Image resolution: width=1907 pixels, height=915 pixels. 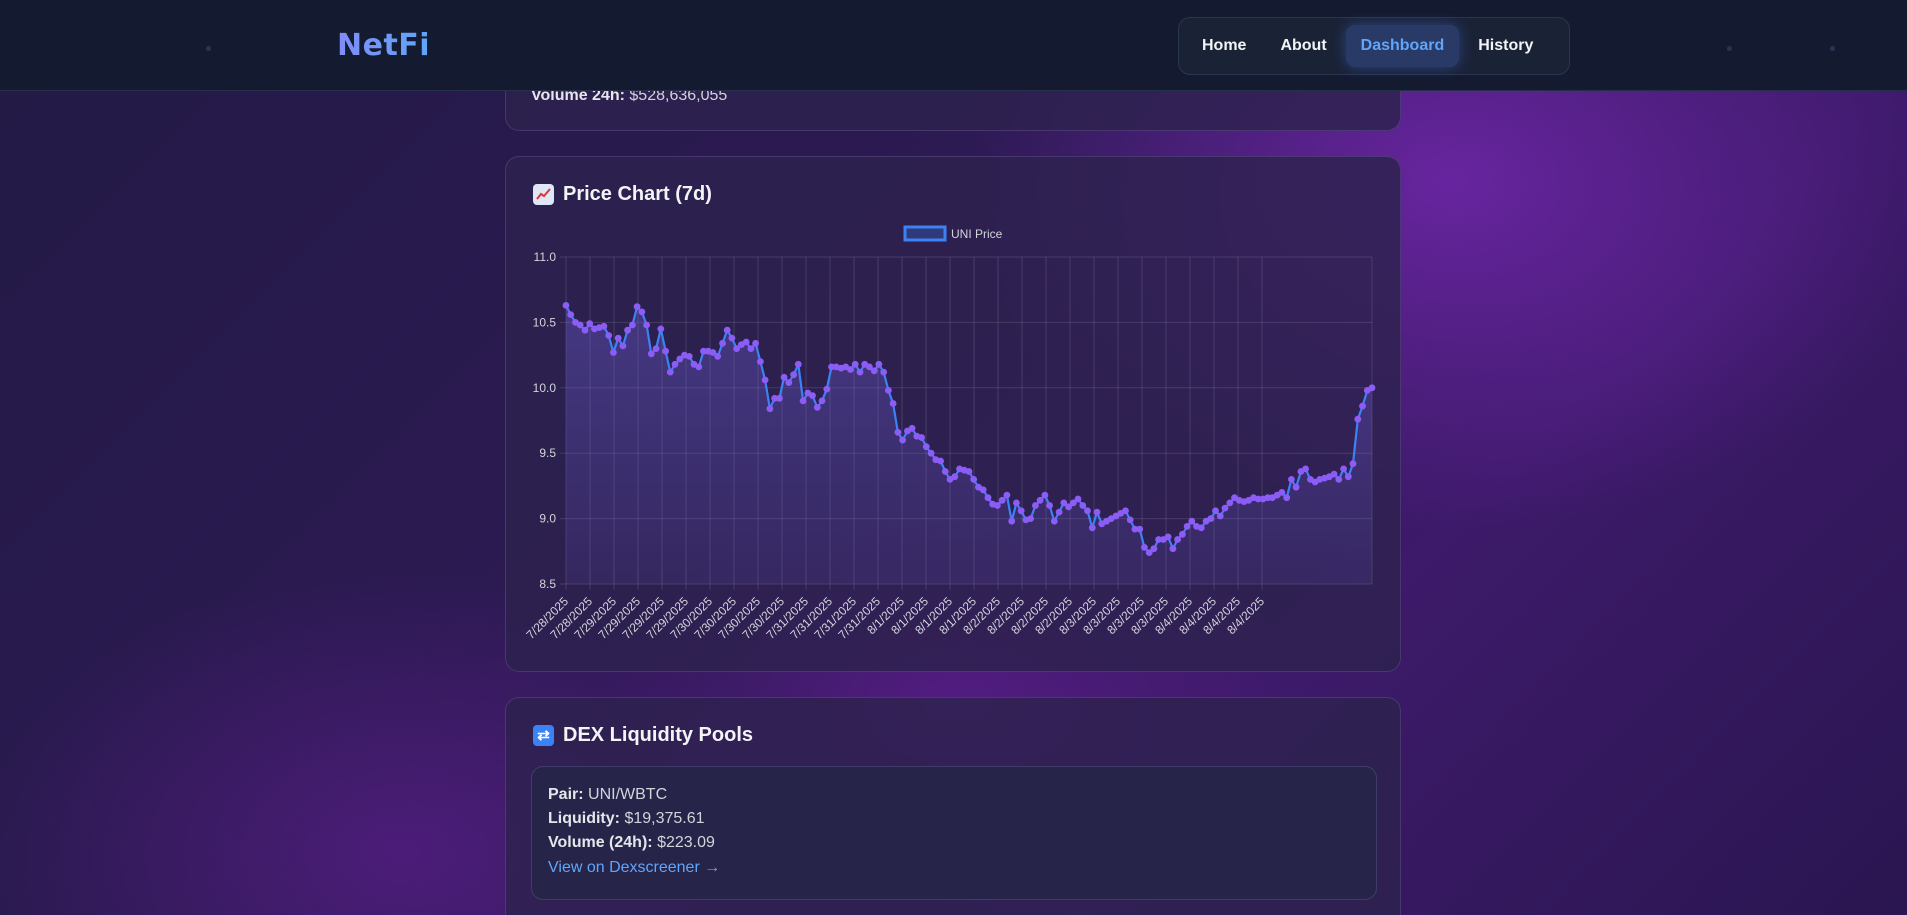 I want to click on nav-home-link: Home, so click(x=1224, y=45).